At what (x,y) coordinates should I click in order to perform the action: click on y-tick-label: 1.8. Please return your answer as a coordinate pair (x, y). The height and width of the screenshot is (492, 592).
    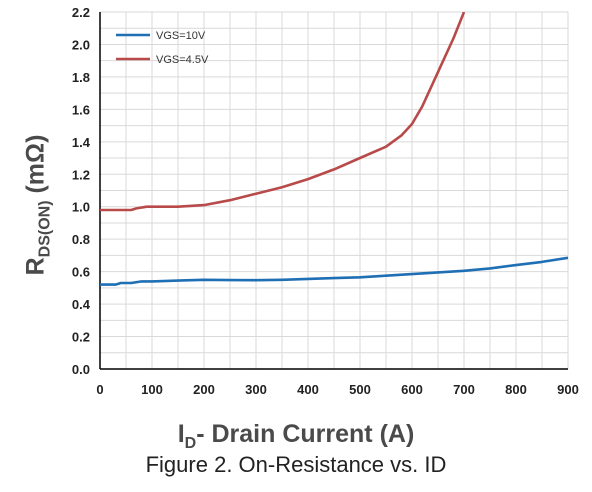
    Looking at the image, I should click on (81, 77).